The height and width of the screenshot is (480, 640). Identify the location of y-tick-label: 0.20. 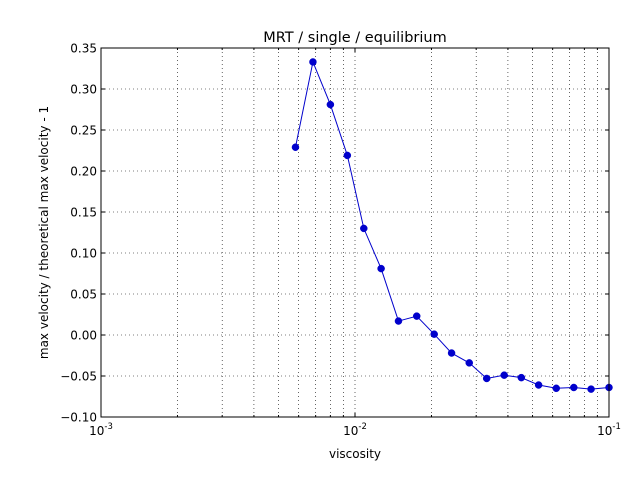
(83, 172).